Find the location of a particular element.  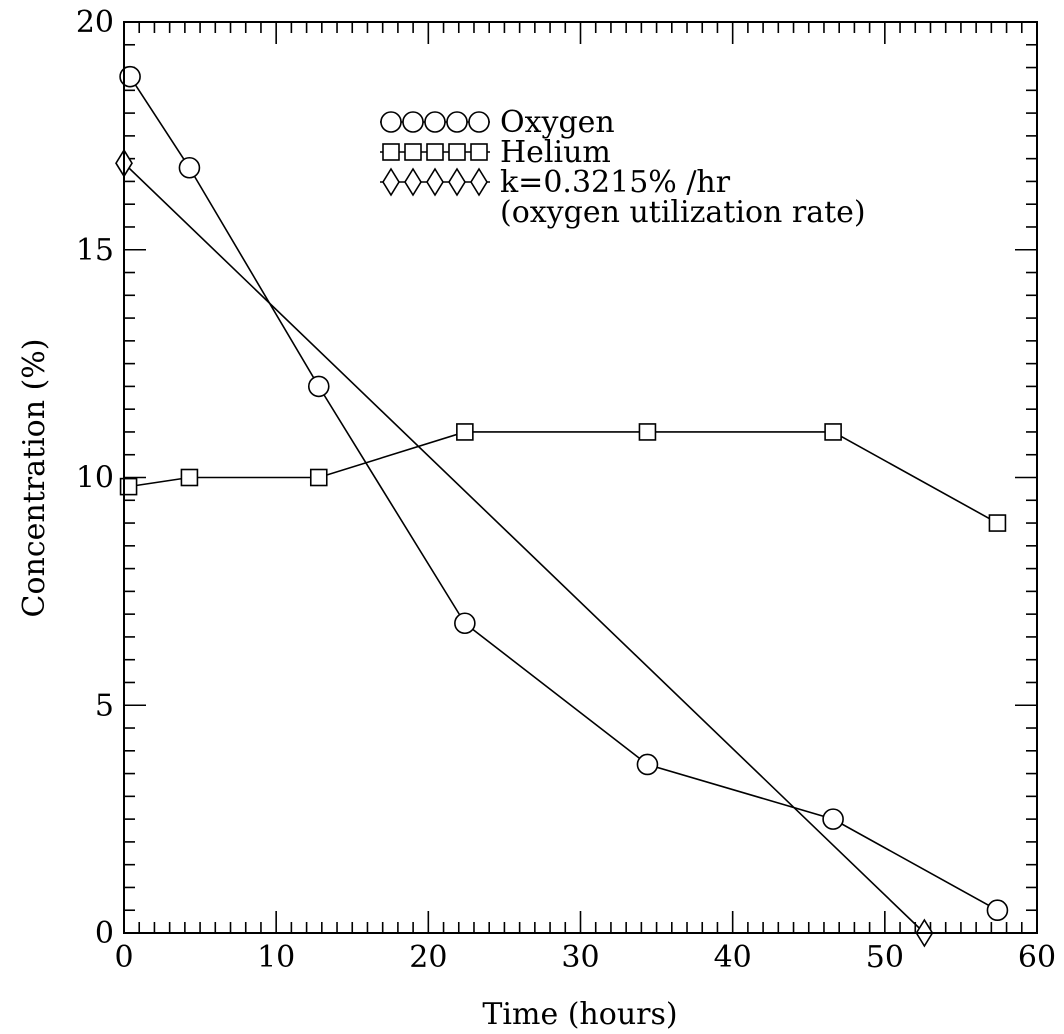

y-axis-title: Concentration (%) is located at coordinates (34, 478).